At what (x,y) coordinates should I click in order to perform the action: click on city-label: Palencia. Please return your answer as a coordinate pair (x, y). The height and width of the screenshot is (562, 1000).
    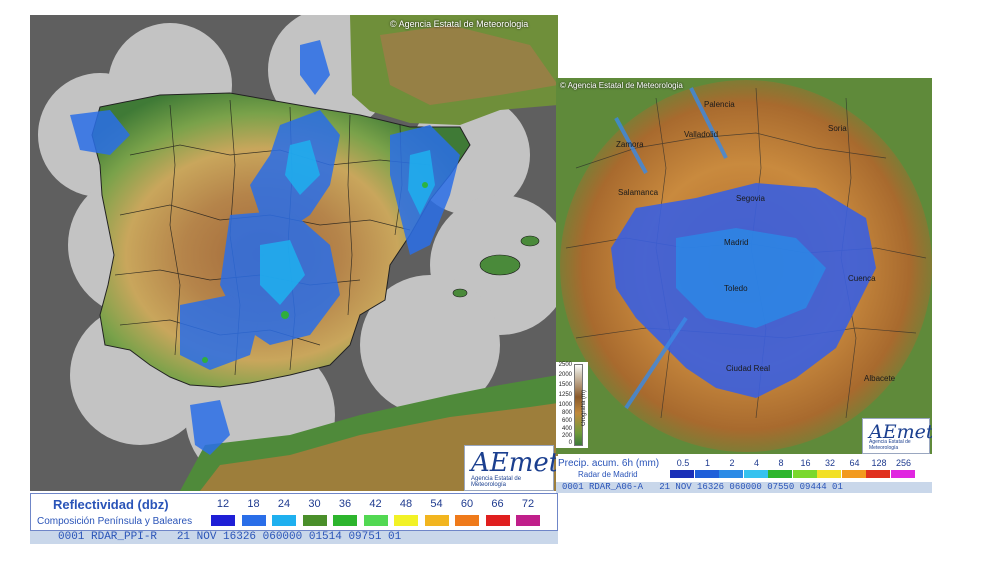
    Looking at the image, I should click on (719, 104).